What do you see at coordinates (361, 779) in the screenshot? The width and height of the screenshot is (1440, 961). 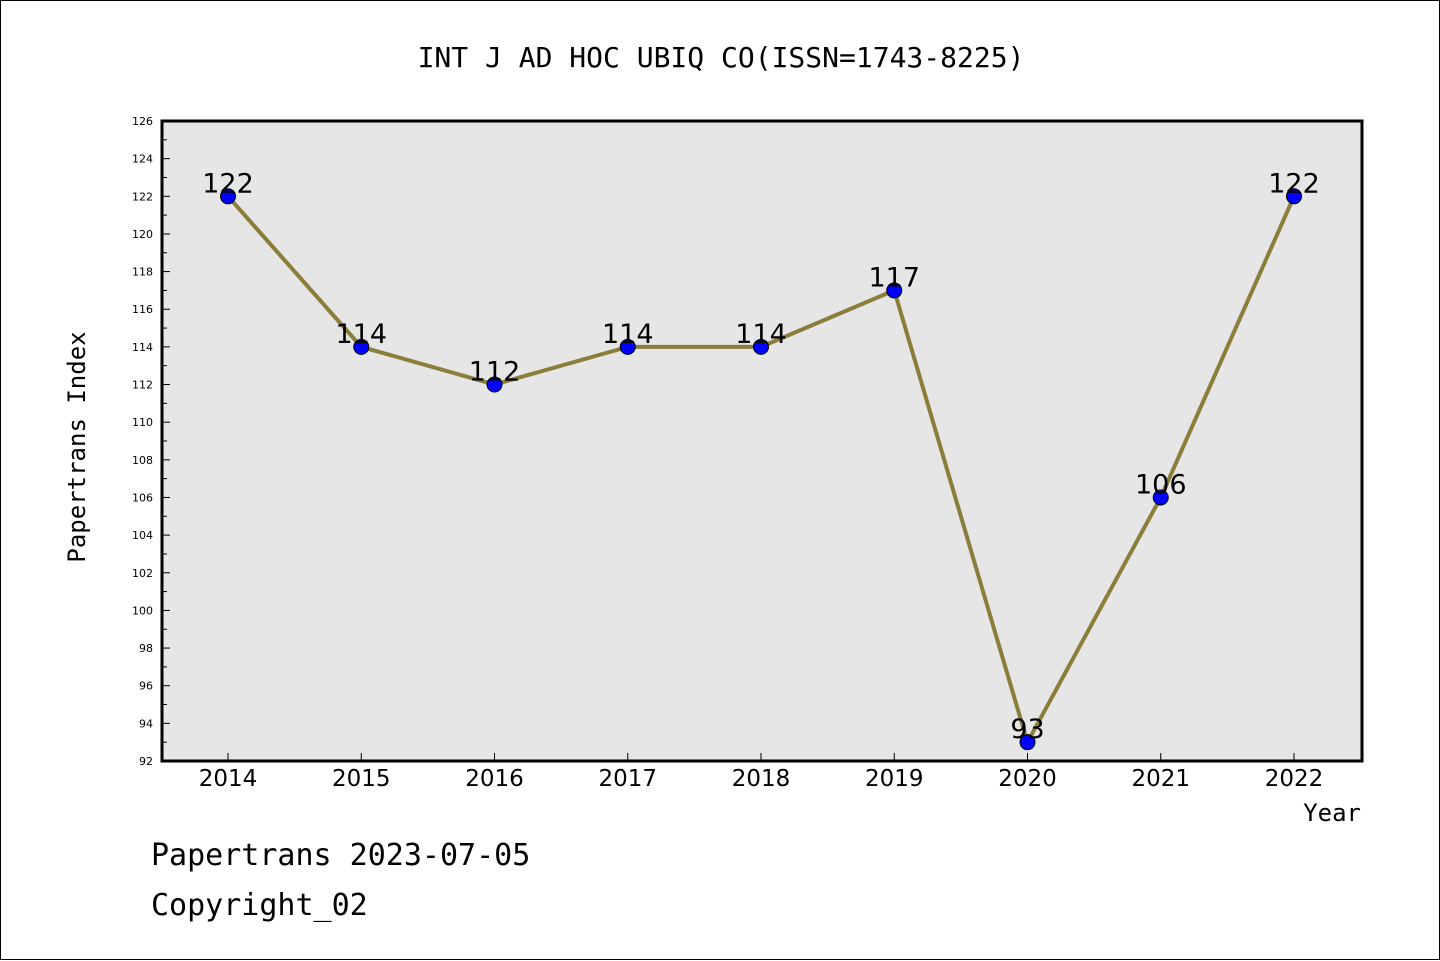 I see `x-tick-label: 2015` at bounding box center [361, 779].